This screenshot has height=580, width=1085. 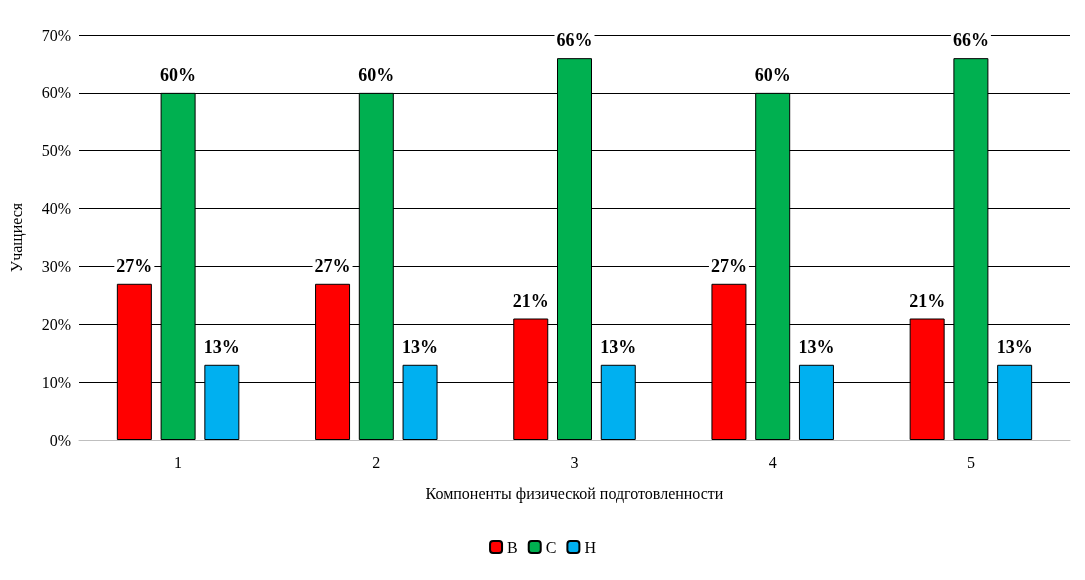 I want to click on x-tick-label: 2, so click(x=376, y=462).